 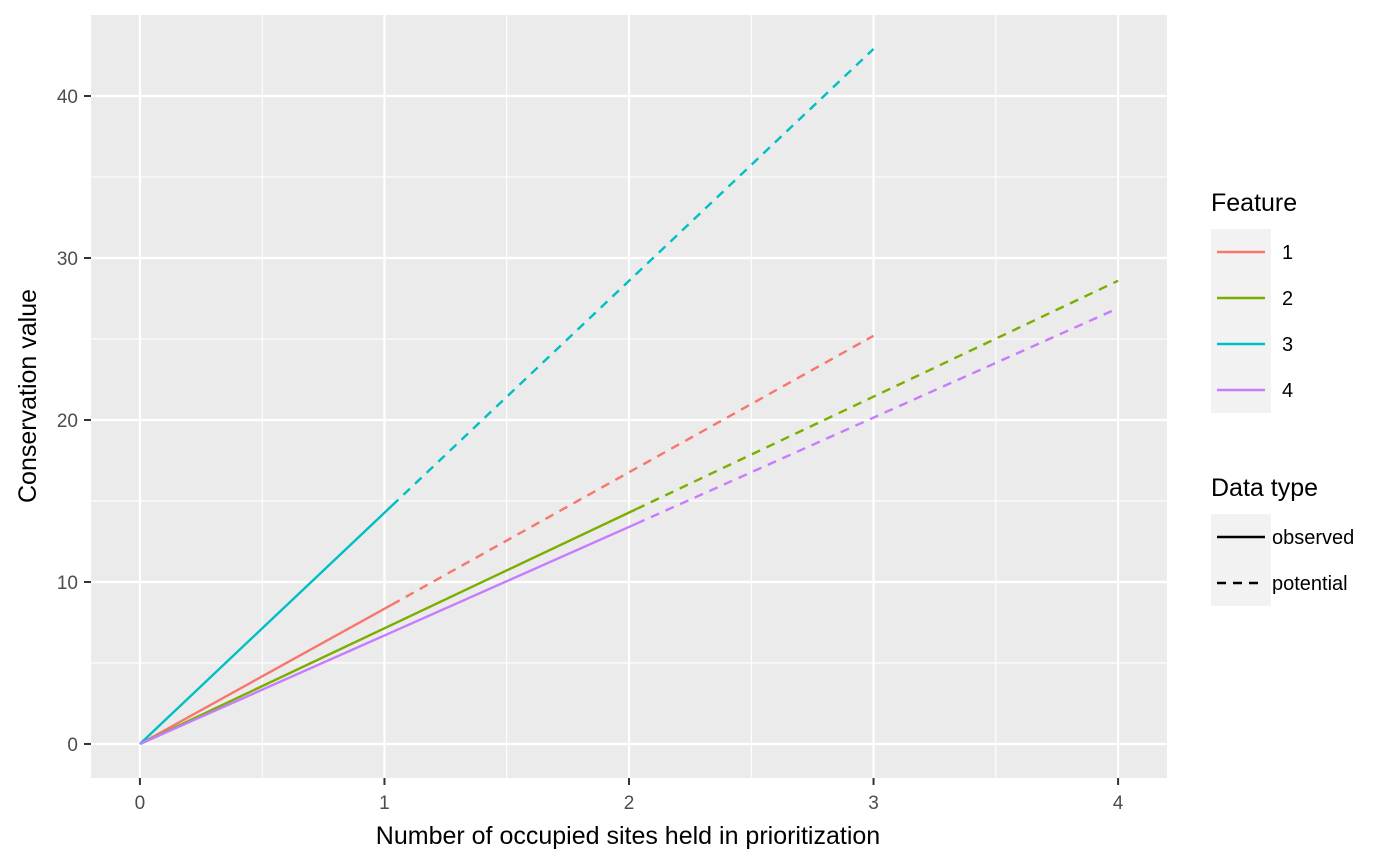 I want to click on x-tick-label: 4, so click(x=1118, y=803).